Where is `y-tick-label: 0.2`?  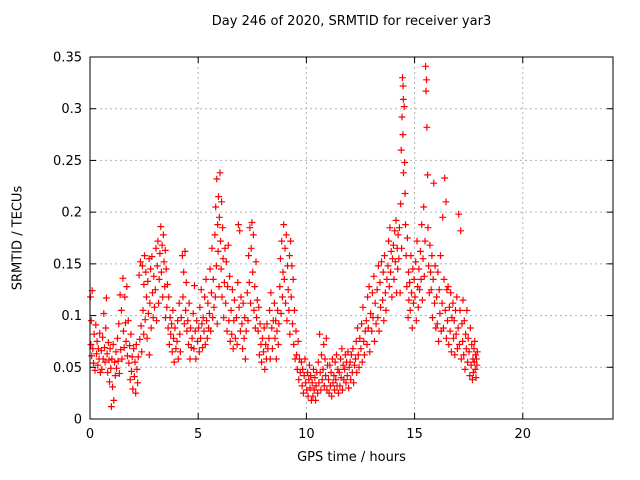
y-tick-label: 0.2 is located at coordinates (71, 213).